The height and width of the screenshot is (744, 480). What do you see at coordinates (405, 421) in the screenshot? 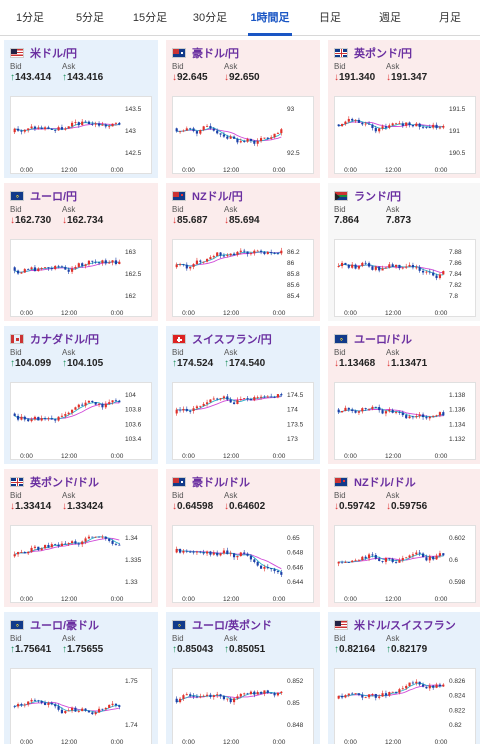
I see `candlestick-chart: 0:00 12:00 0:00 1.138 1.136 1.134 1.132` at bounding box center [405, 421].